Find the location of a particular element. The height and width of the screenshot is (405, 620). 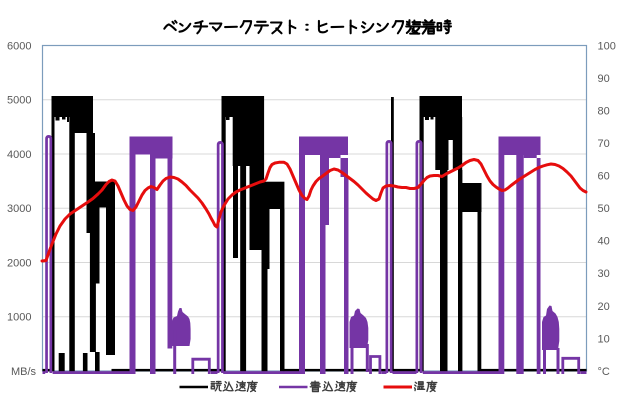

svg-text: 70 is located at coordinates (604, 144).